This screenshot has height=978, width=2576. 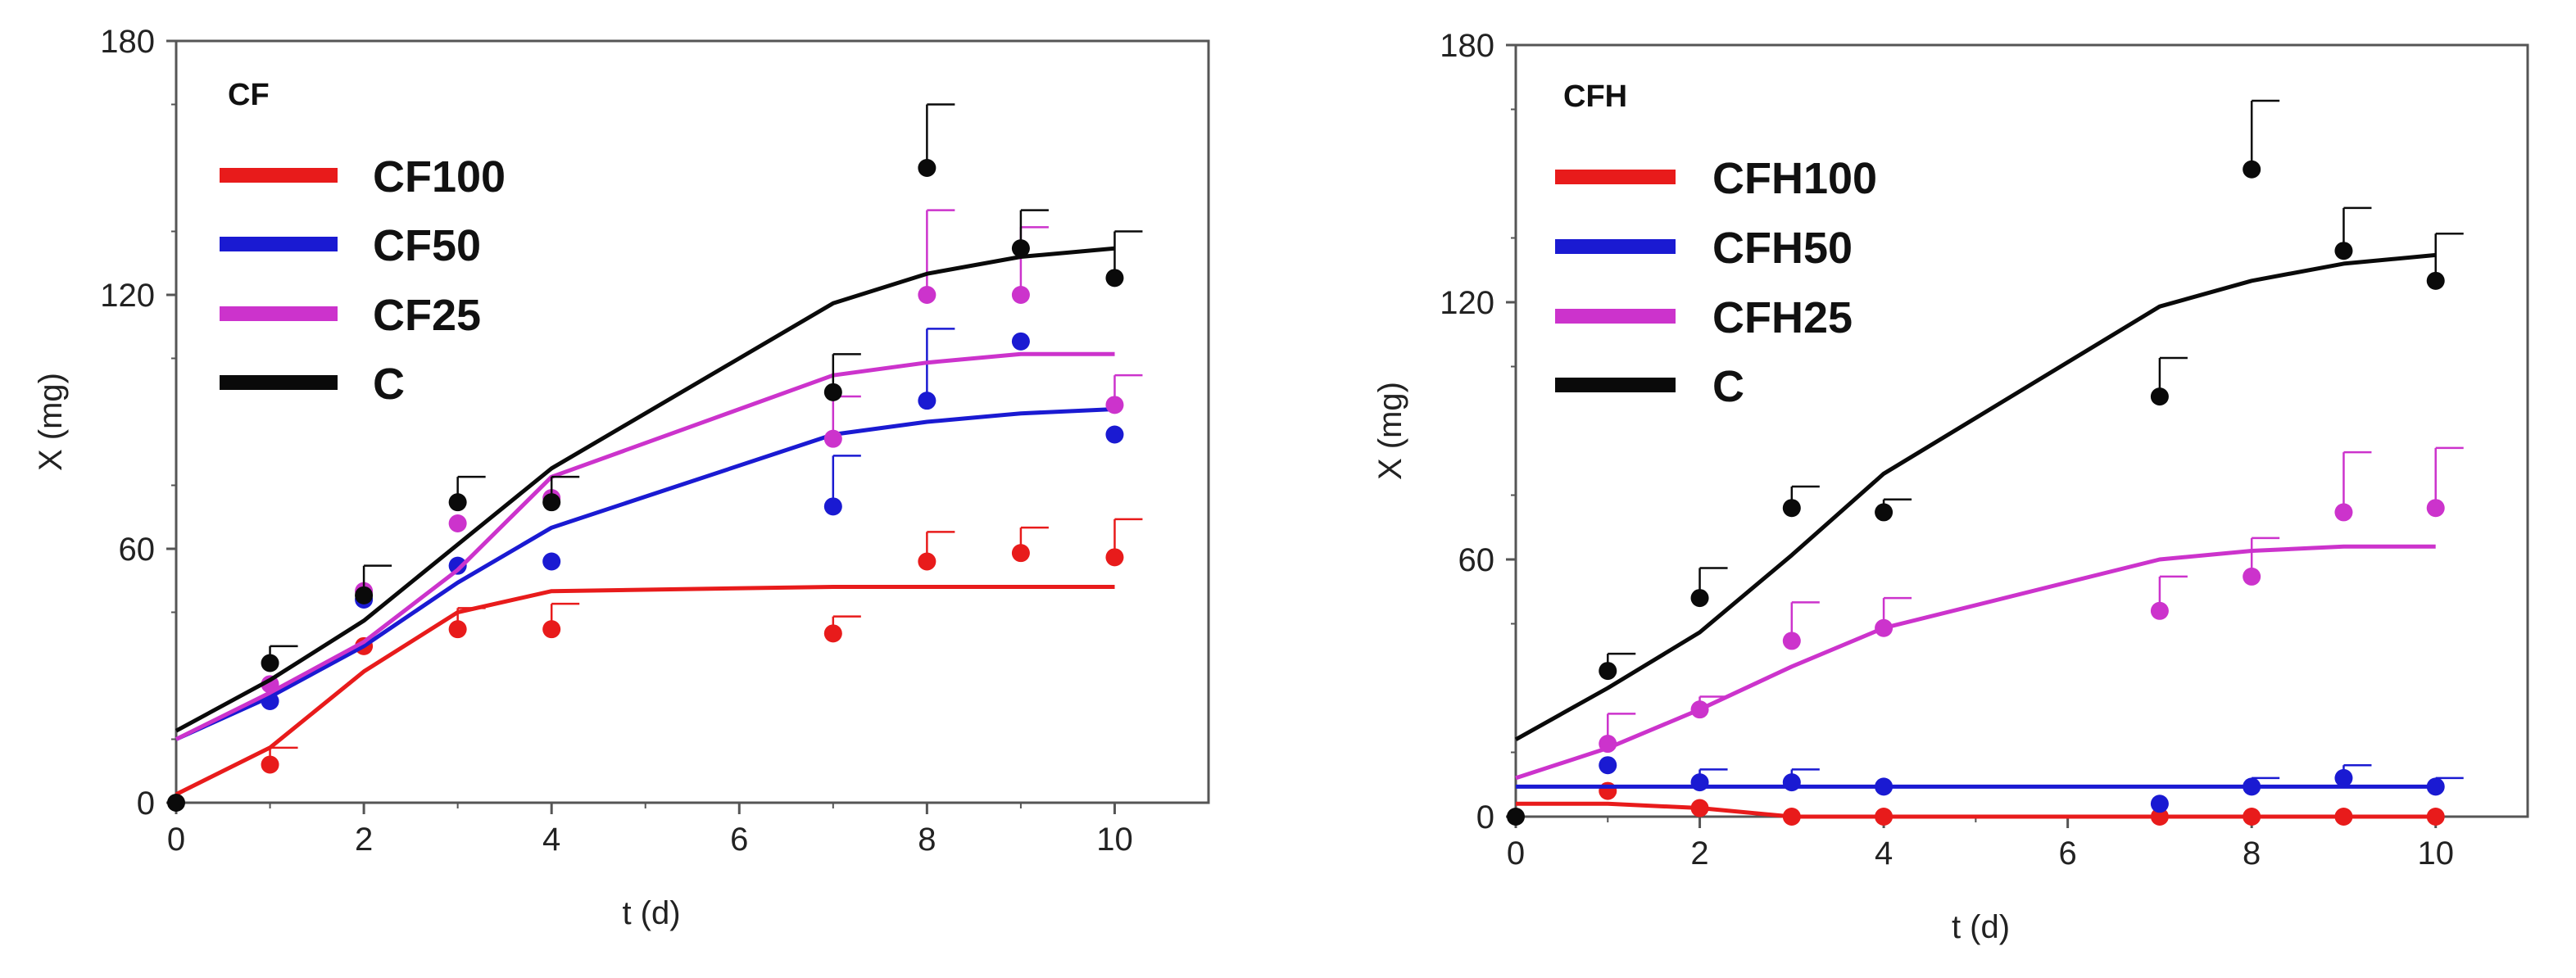 What do you see at coordinates (1782, 248) in the screenshot?
I see `legend-label: CFH50` at bounding box center [1782, 248].